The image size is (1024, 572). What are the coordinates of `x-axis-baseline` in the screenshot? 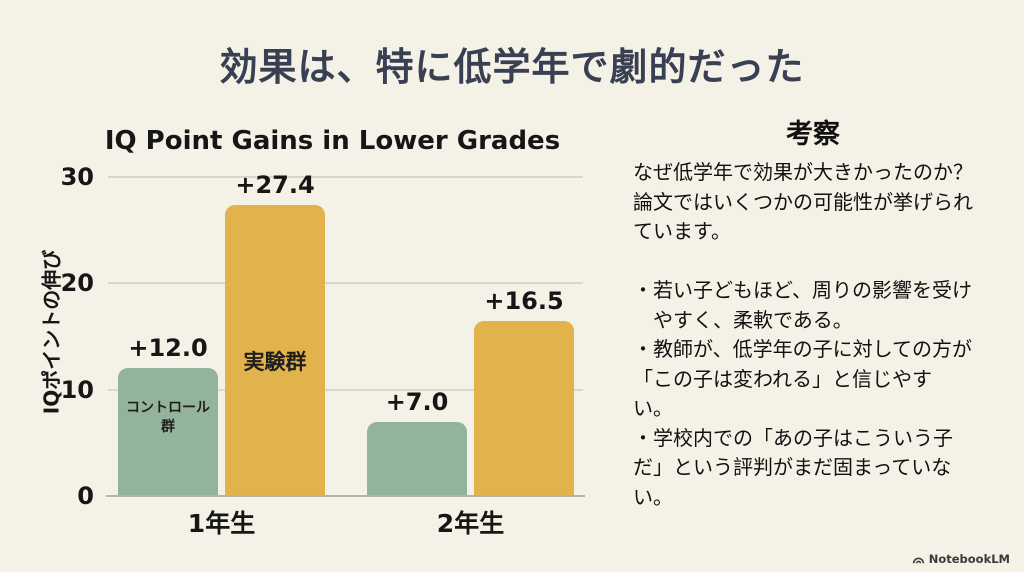 It's located at (345, 496).